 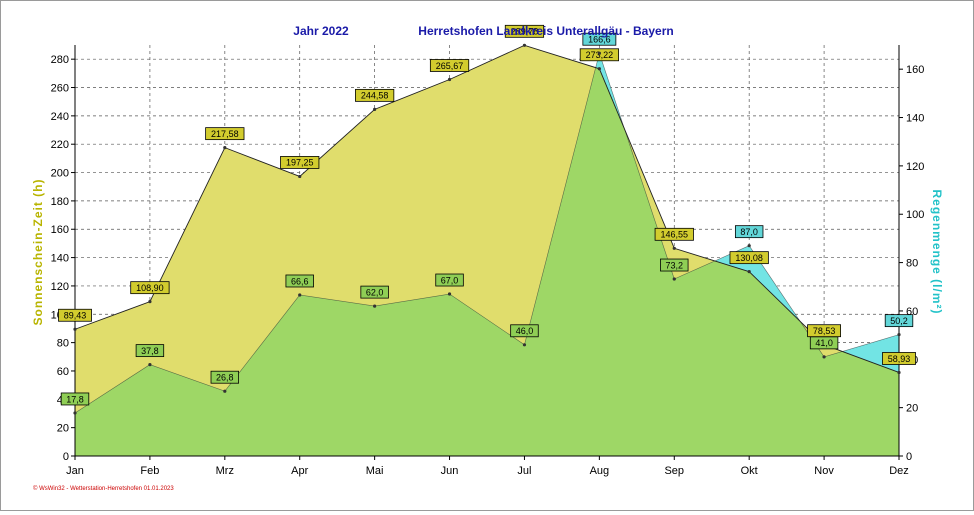 I want to click on rain-label: 166,6, so click(x=599, y=39).